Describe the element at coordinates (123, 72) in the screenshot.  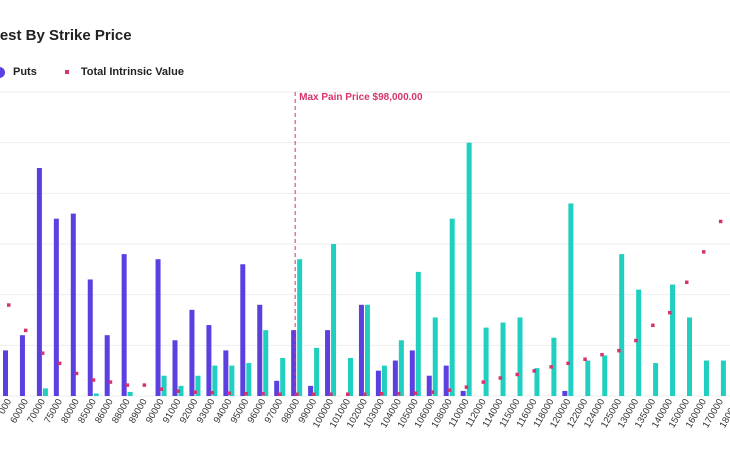
I see `legend-item-intrinsic: Total Intrinsic Value` at that location.